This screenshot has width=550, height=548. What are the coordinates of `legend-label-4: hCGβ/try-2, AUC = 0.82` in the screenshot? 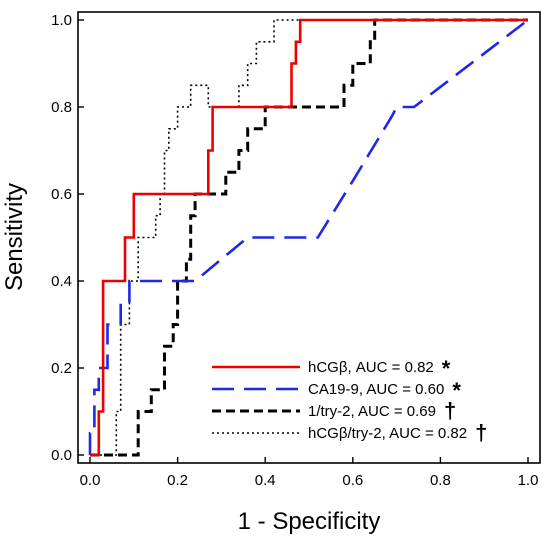 It's located at (387, 433).